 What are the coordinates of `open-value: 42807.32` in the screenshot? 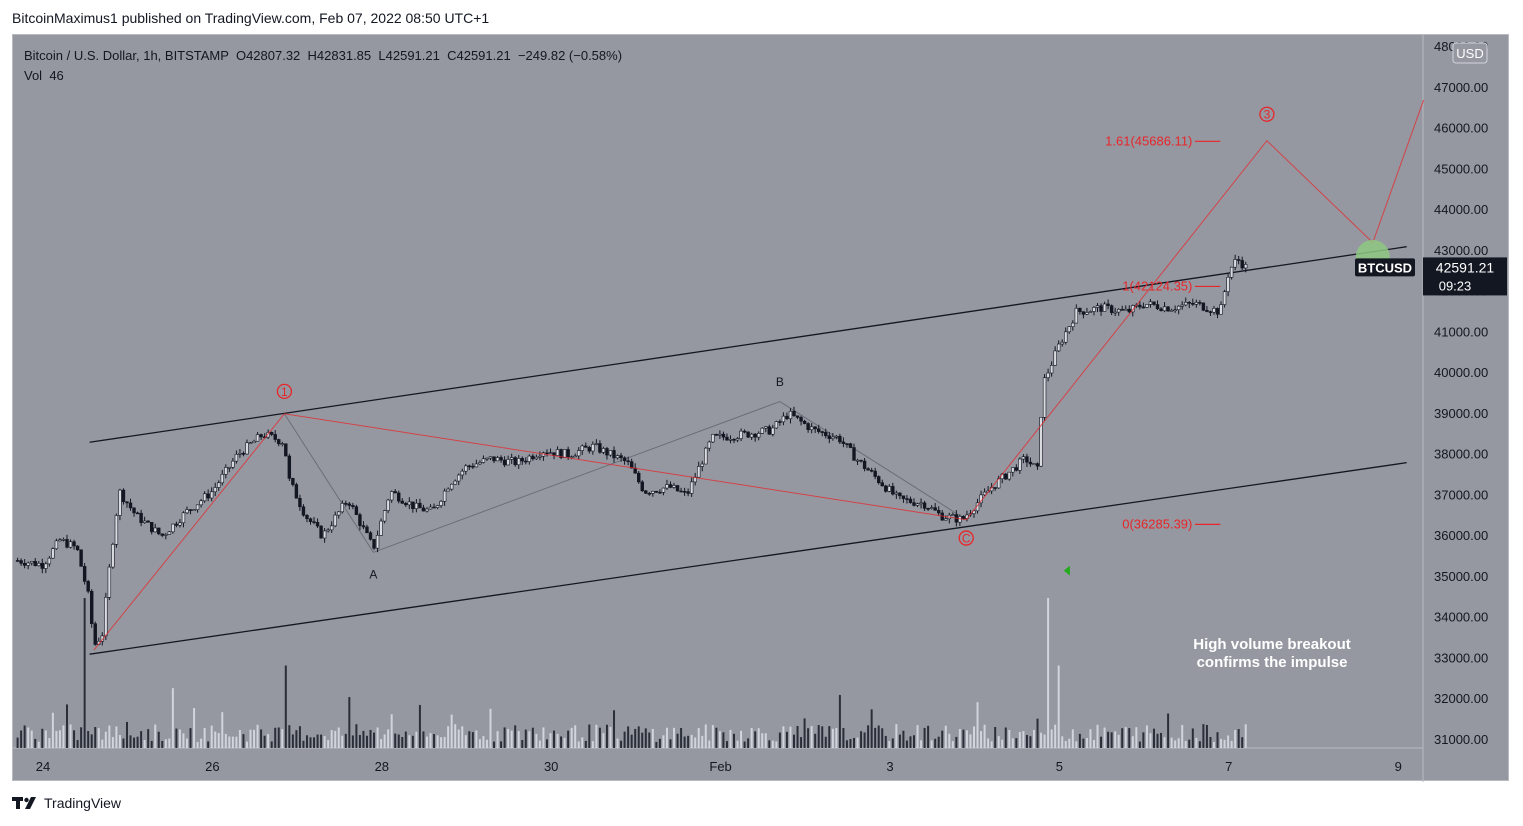 It's located at (273, 55).